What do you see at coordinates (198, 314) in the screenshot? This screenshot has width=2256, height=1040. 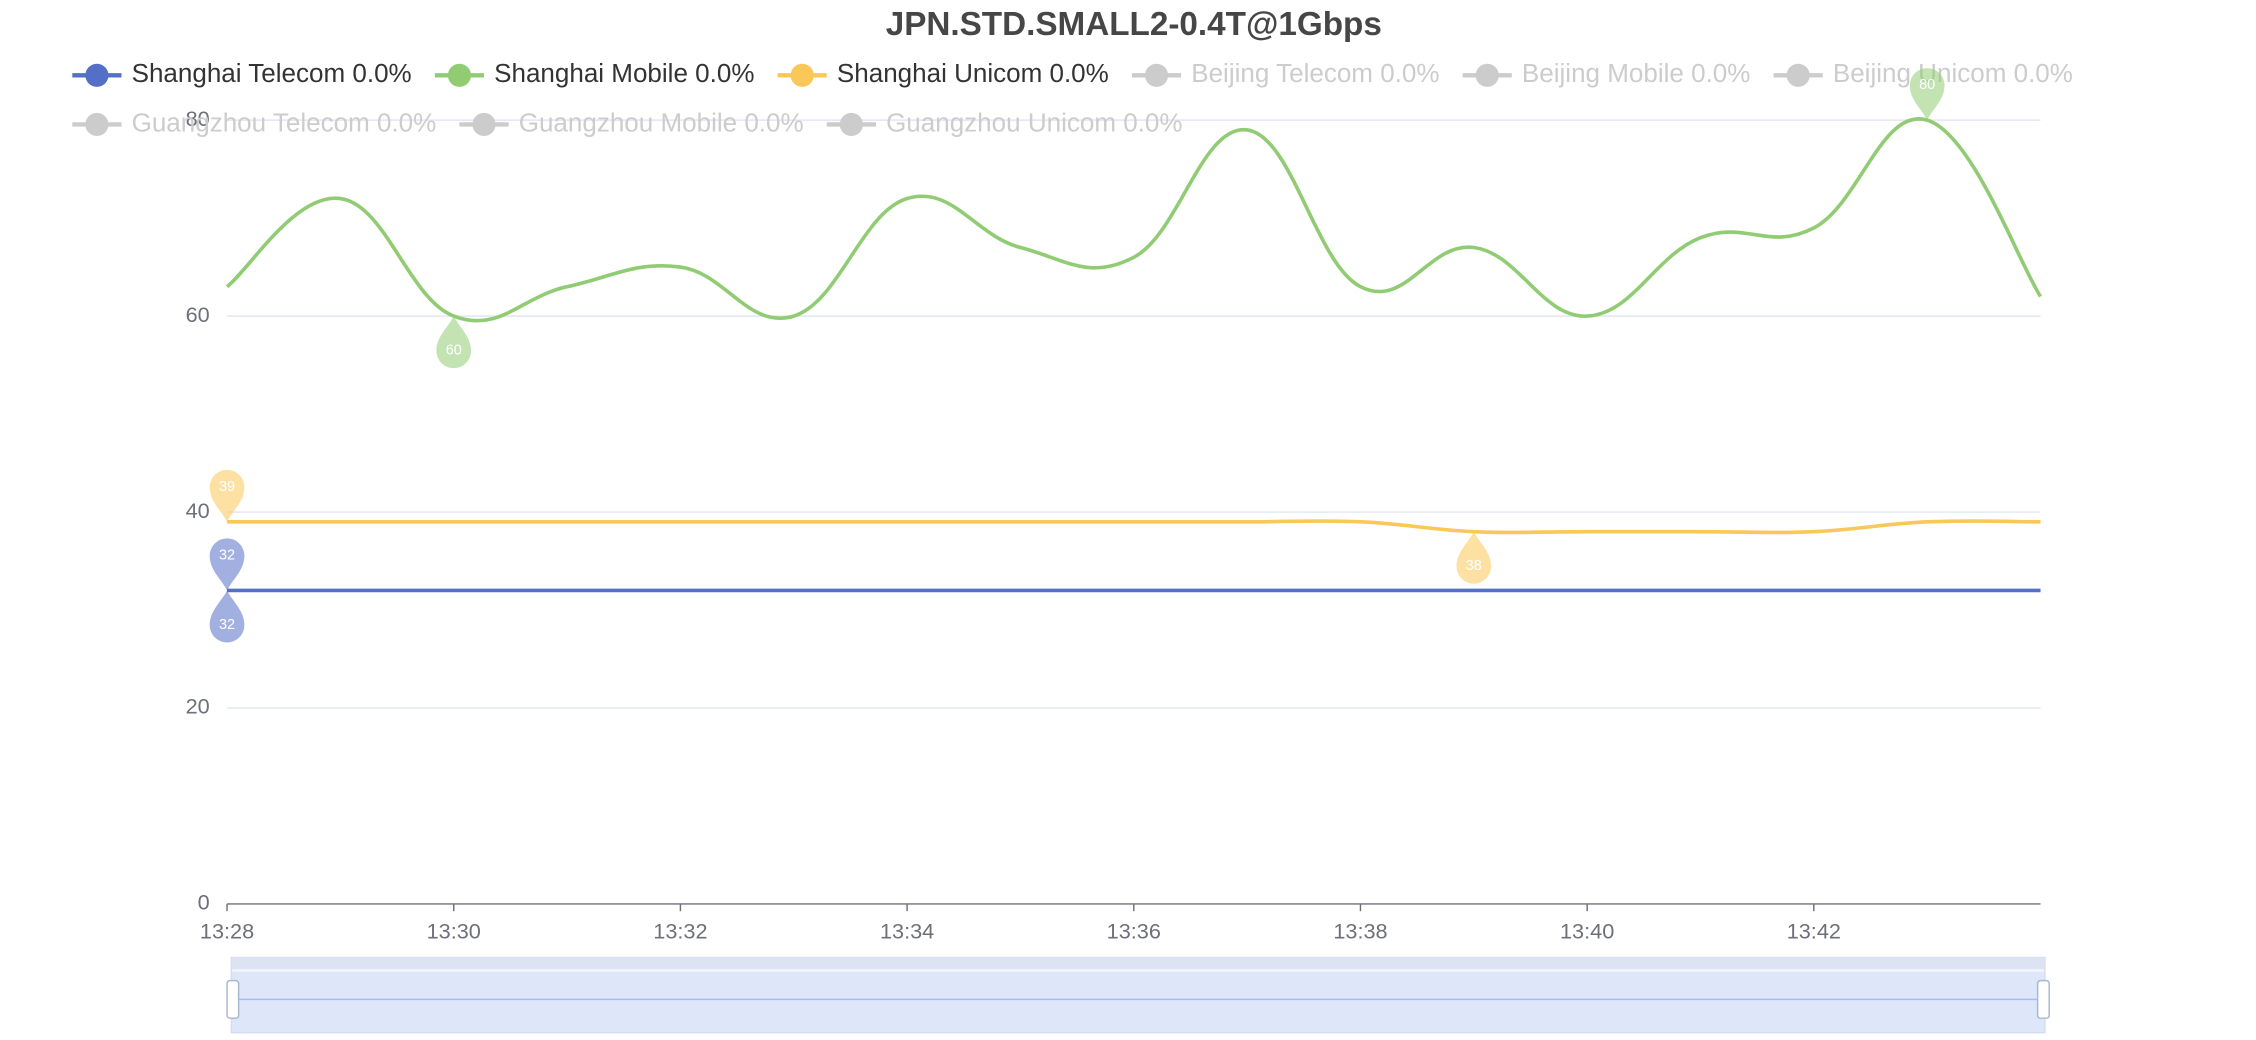 I see `y-tick-label: 60` at bounding box center [198, 314].